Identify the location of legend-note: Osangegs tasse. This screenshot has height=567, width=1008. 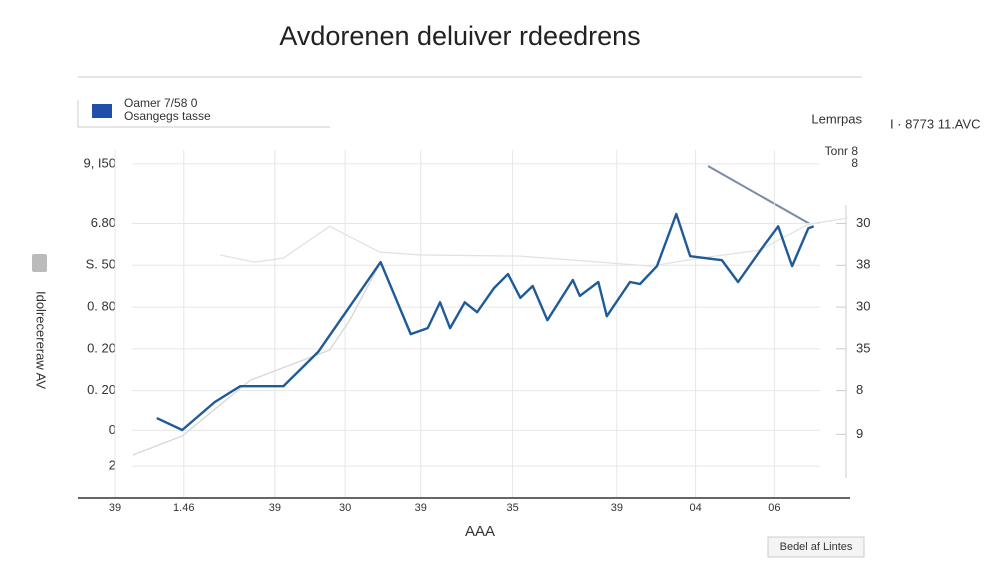
(167, 116).